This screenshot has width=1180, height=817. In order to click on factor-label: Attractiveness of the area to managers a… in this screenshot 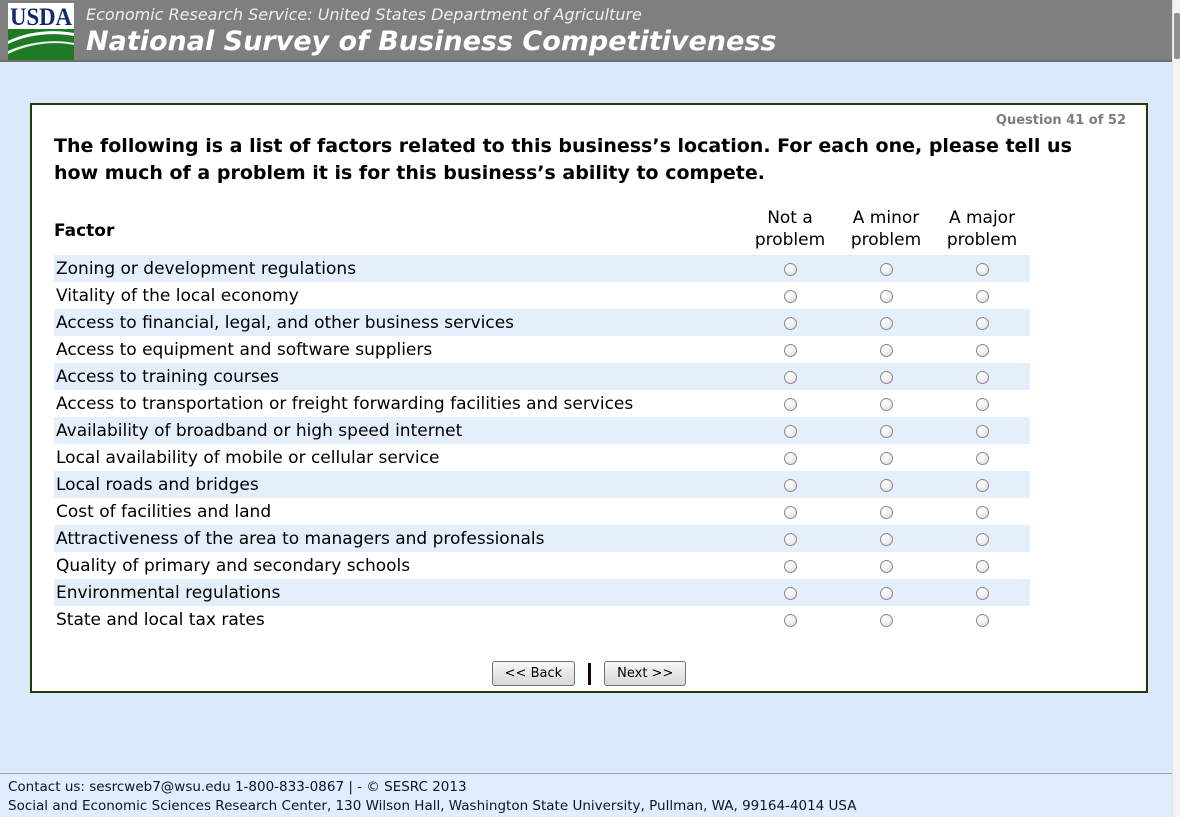, I will do `click(300, 538)`.